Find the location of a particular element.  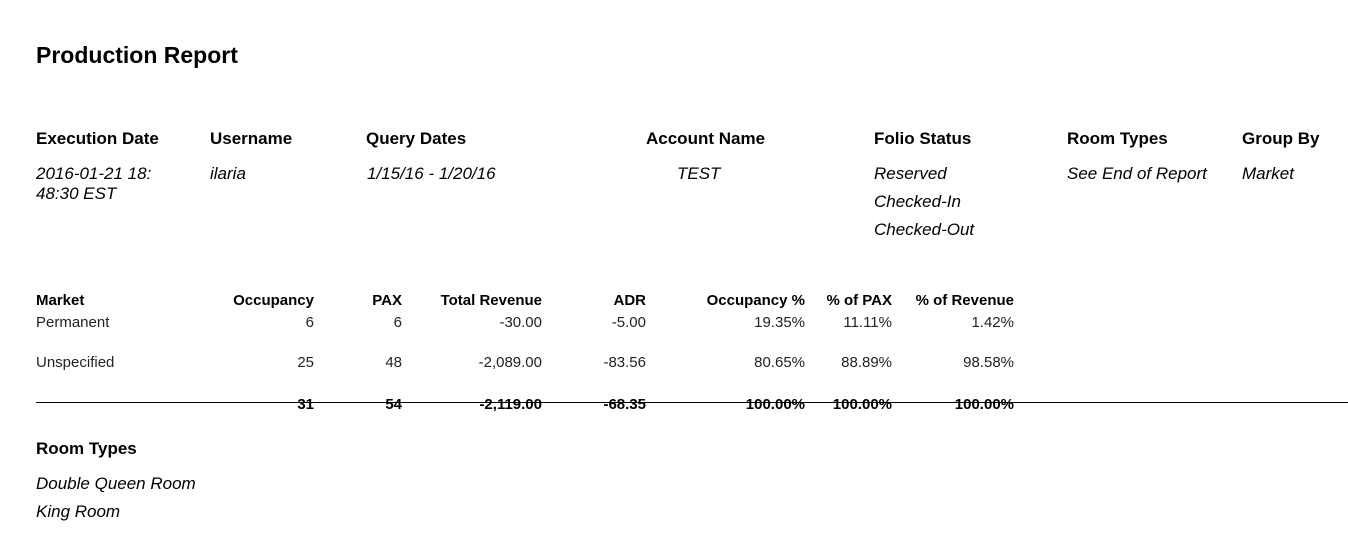

query-dates-value: 1/15/16 - 1/20/16 is located at coordinates (431, 173).